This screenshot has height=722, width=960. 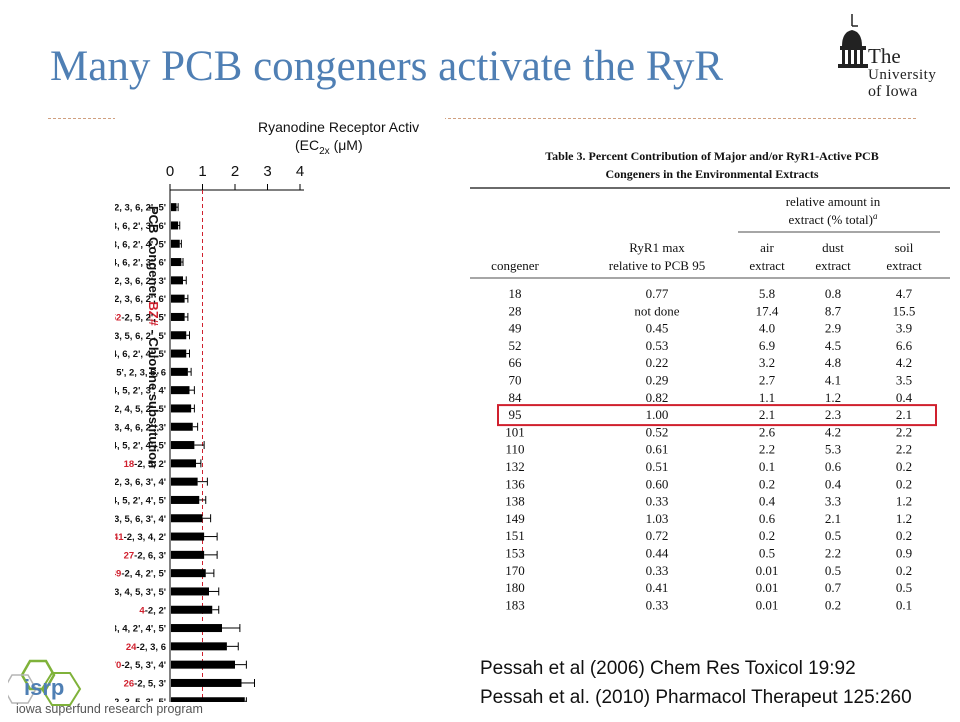 I want to click on y-axis-label-part: - Chlorine substitution, so click(x=153, y=397).